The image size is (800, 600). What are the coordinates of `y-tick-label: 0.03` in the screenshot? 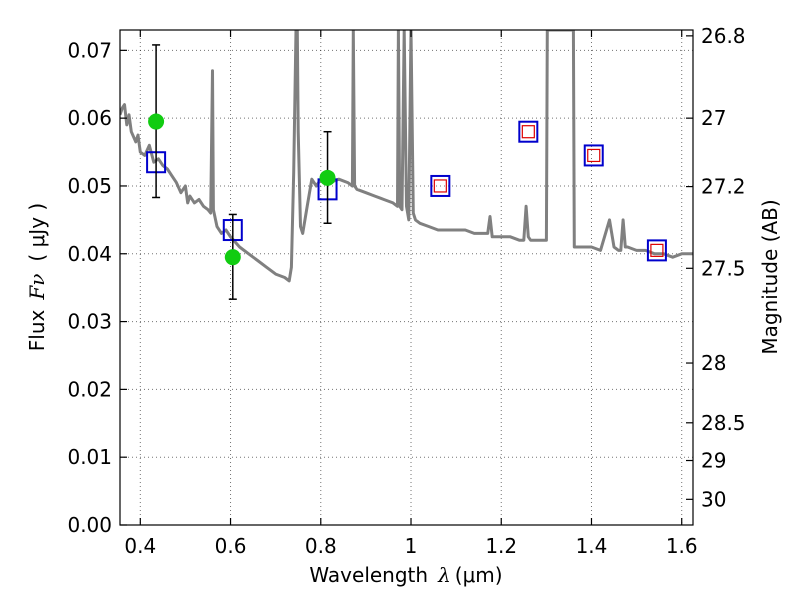 It's located at (89, 322).